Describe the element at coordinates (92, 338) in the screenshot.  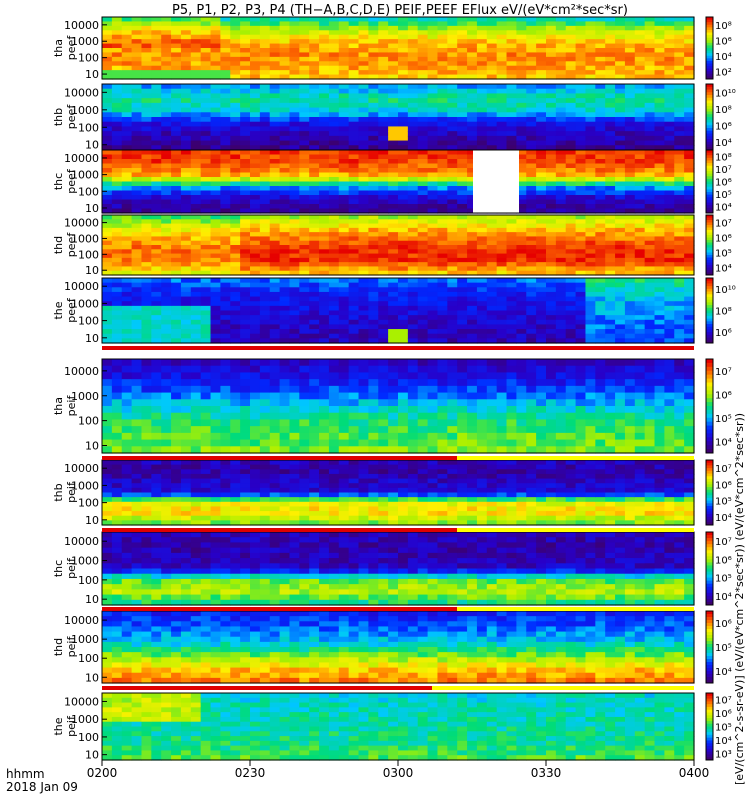
I see `y-tick-label: 10` at that location.